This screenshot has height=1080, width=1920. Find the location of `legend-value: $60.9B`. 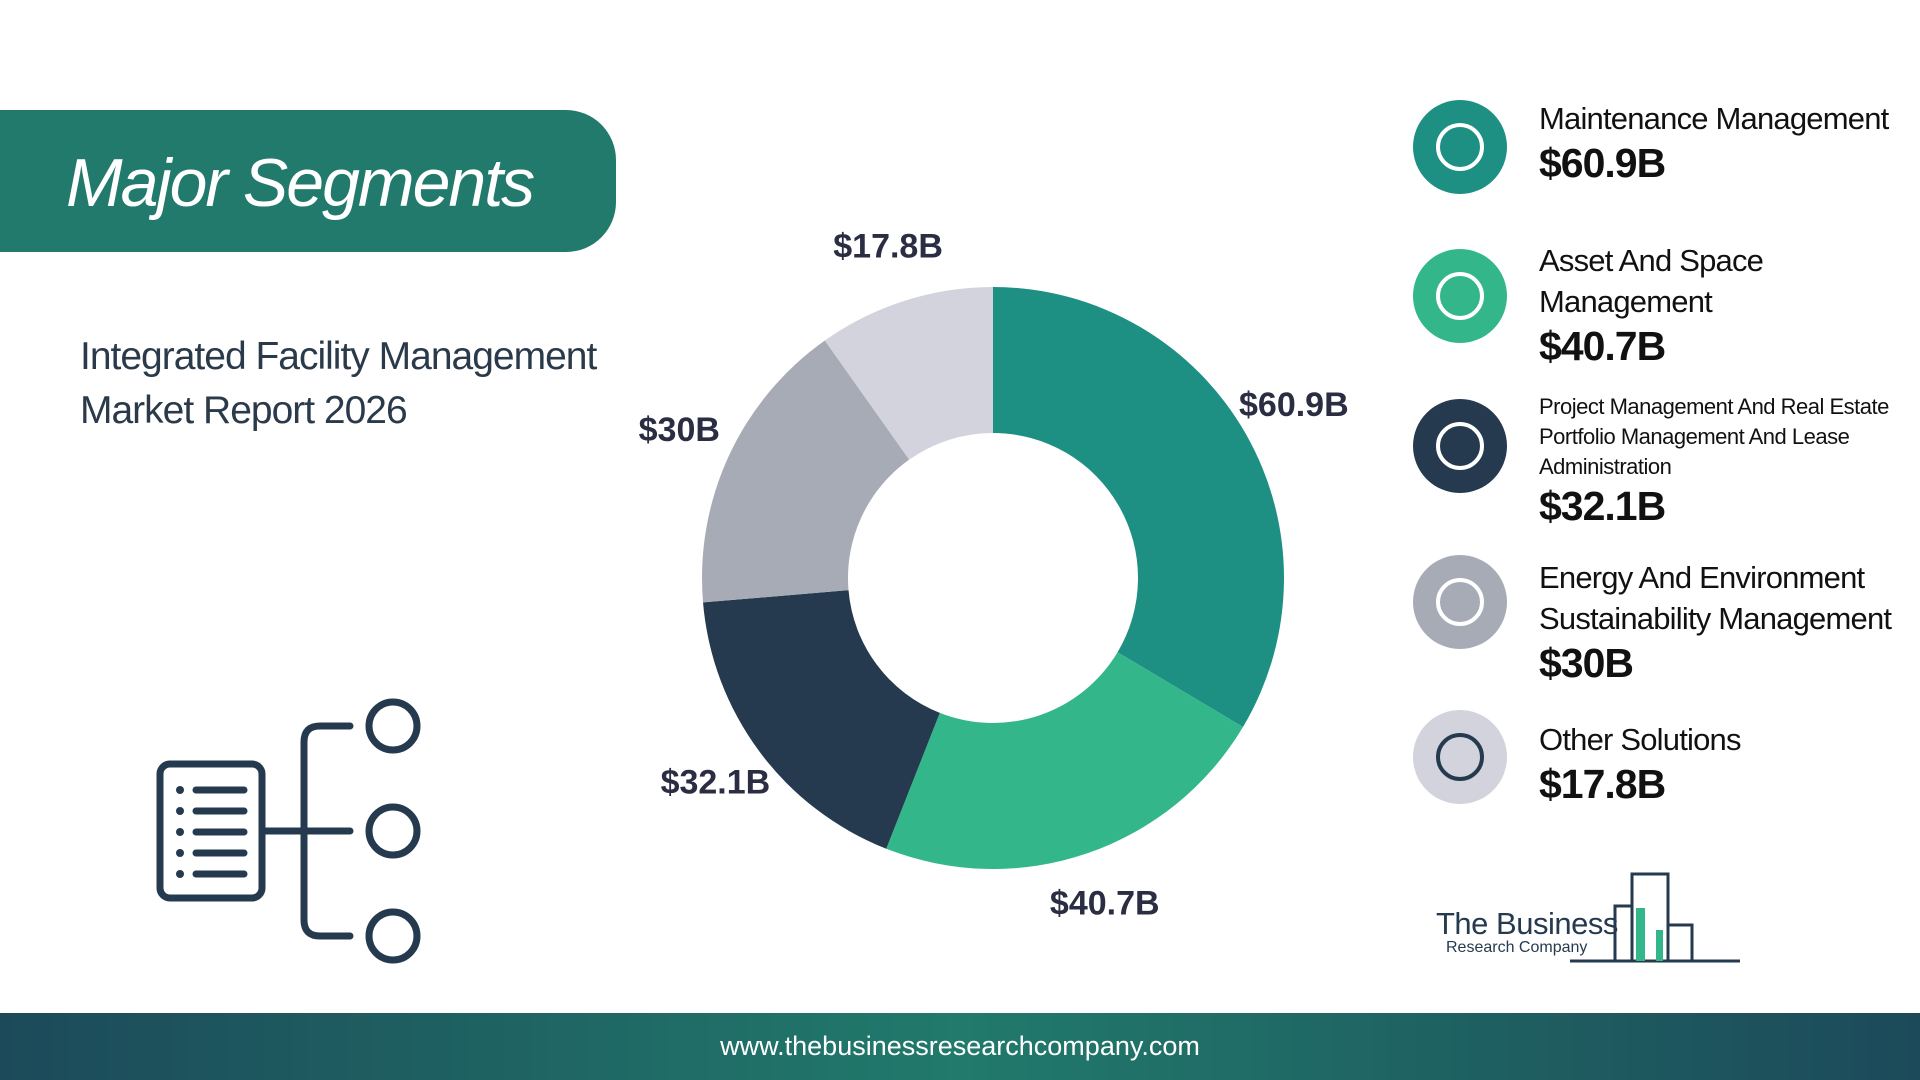

legend-value: $60.9B is located at coordinates (1602, 163).